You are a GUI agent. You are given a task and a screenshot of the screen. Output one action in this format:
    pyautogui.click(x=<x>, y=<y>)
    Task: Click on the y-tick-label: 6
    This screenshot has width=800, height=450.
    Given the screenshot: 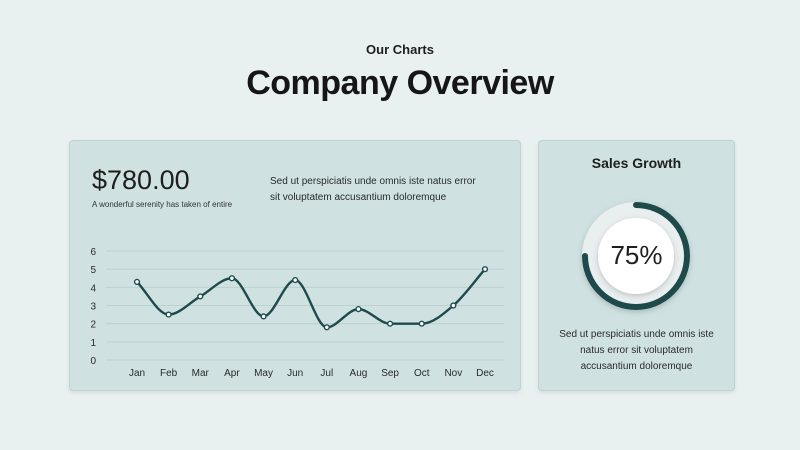 What is the action you would take?
    pyautogui.click(x=93, y=252)
    